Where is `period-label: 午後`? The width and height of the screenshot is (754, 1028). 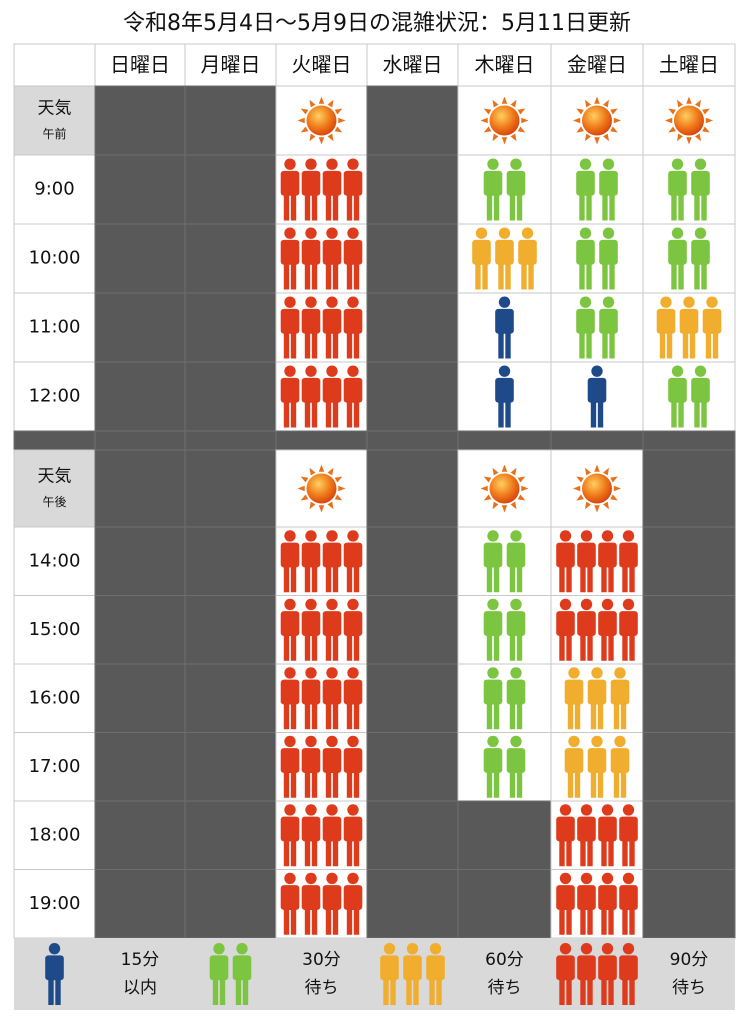 period-label: 午後 is located at coordinates (54, 502).